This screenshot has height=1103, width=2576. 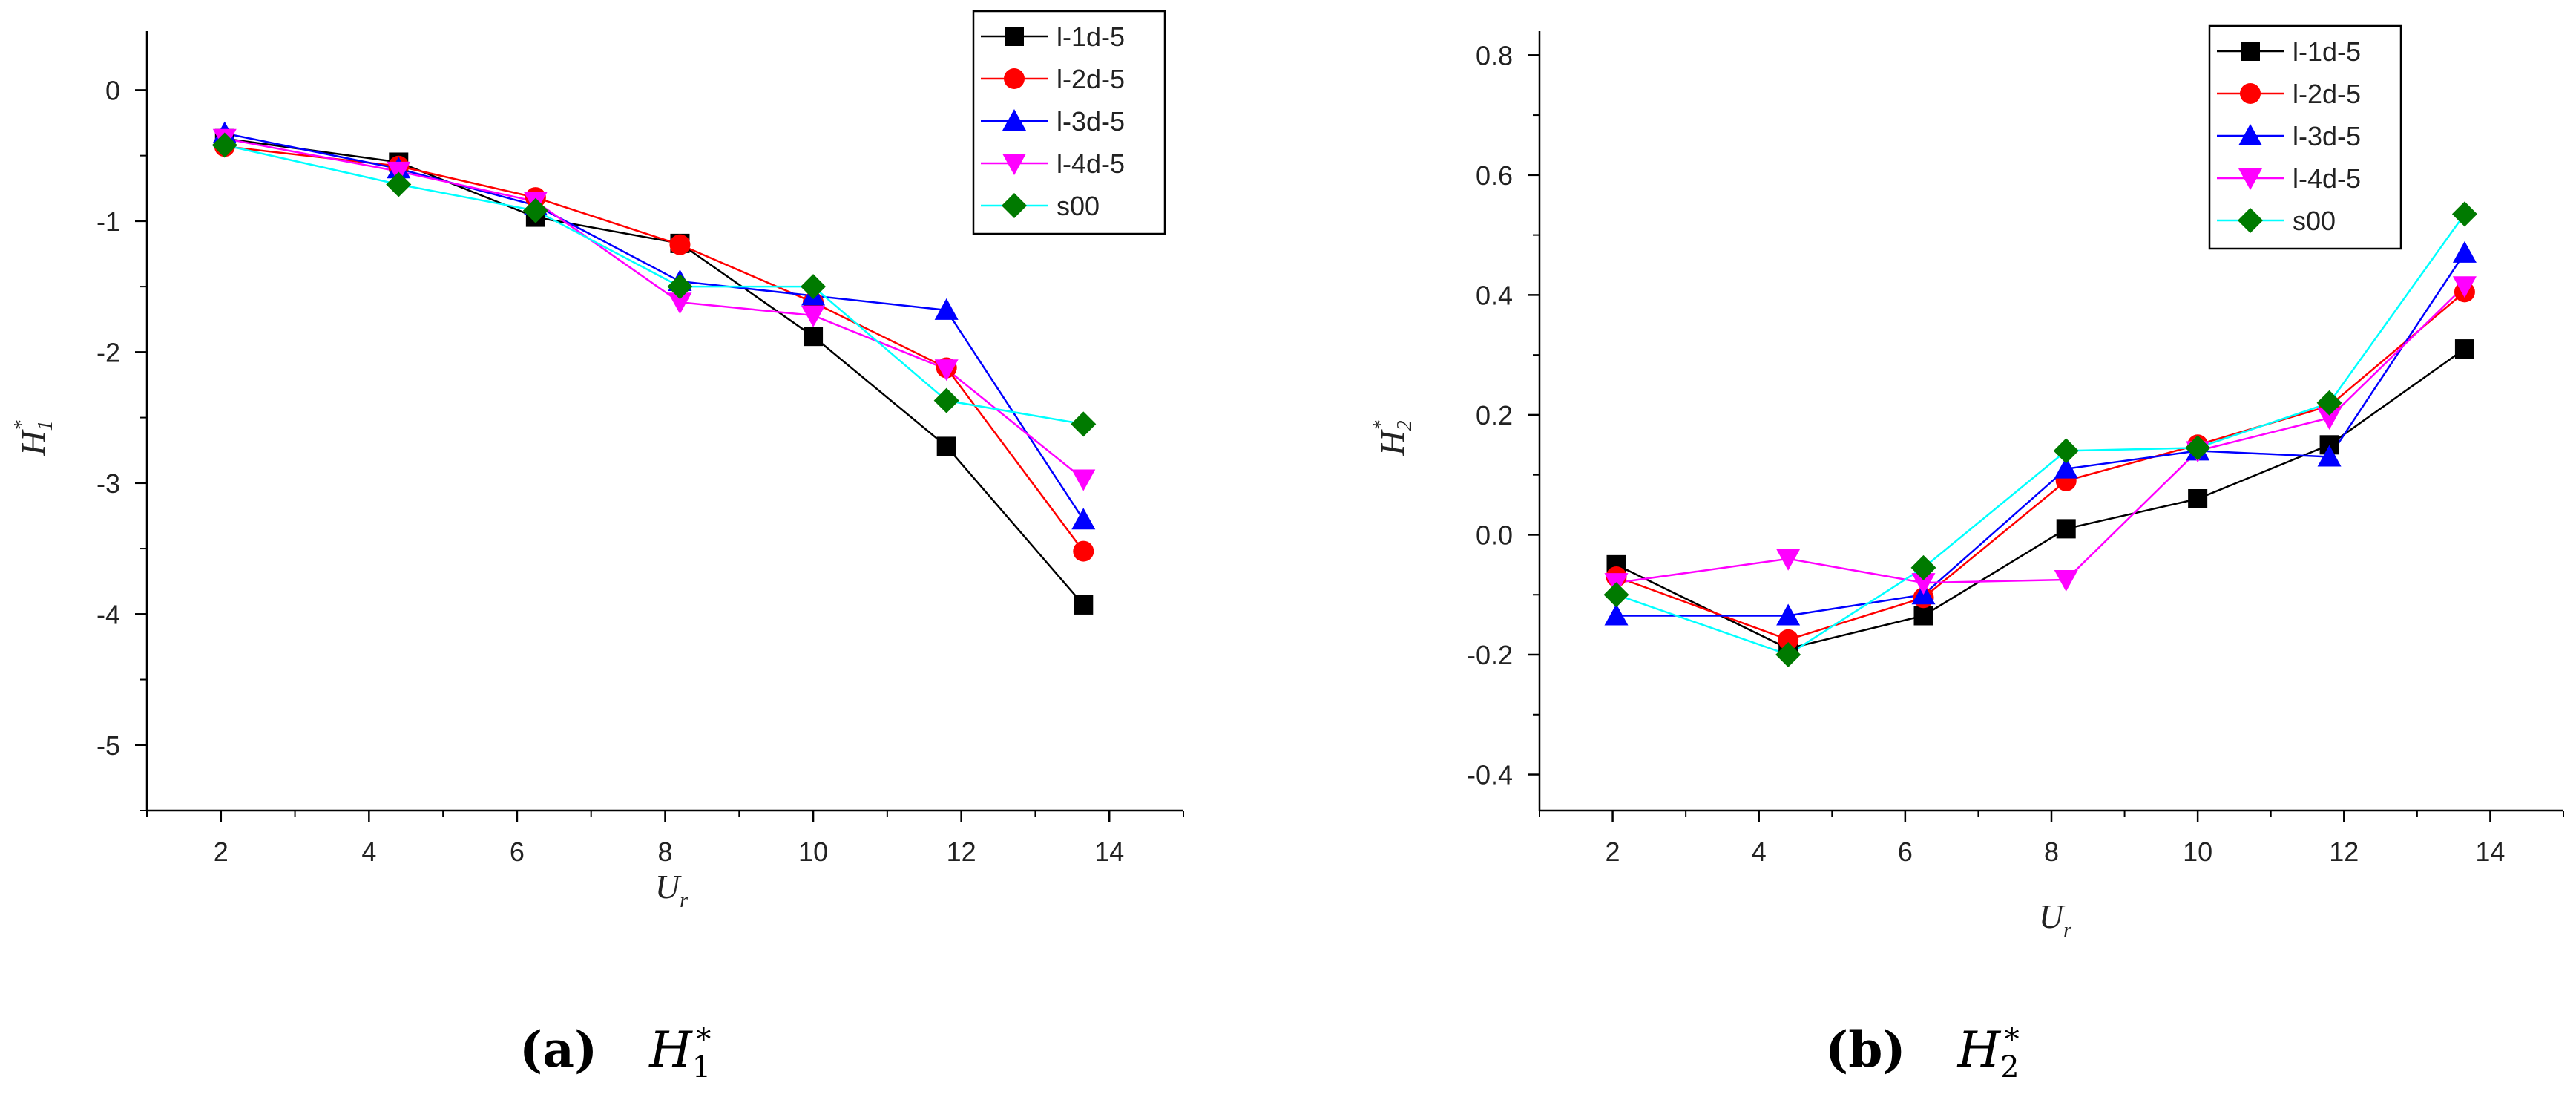 What do you see at coordinates (704, 1040) in the screenshot?
I see `caption-a-sup: *` at bounding box center [704, 1040].